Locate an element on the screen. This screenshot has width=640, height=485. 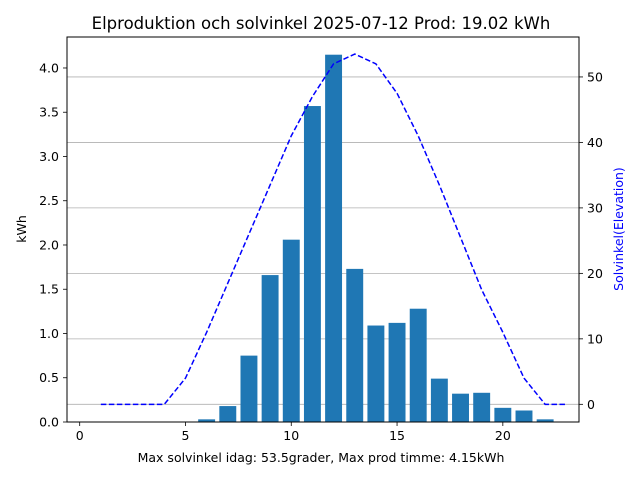
y2-axis-label: Solvinkel(Elevation) is located at coordinates (618, 229).